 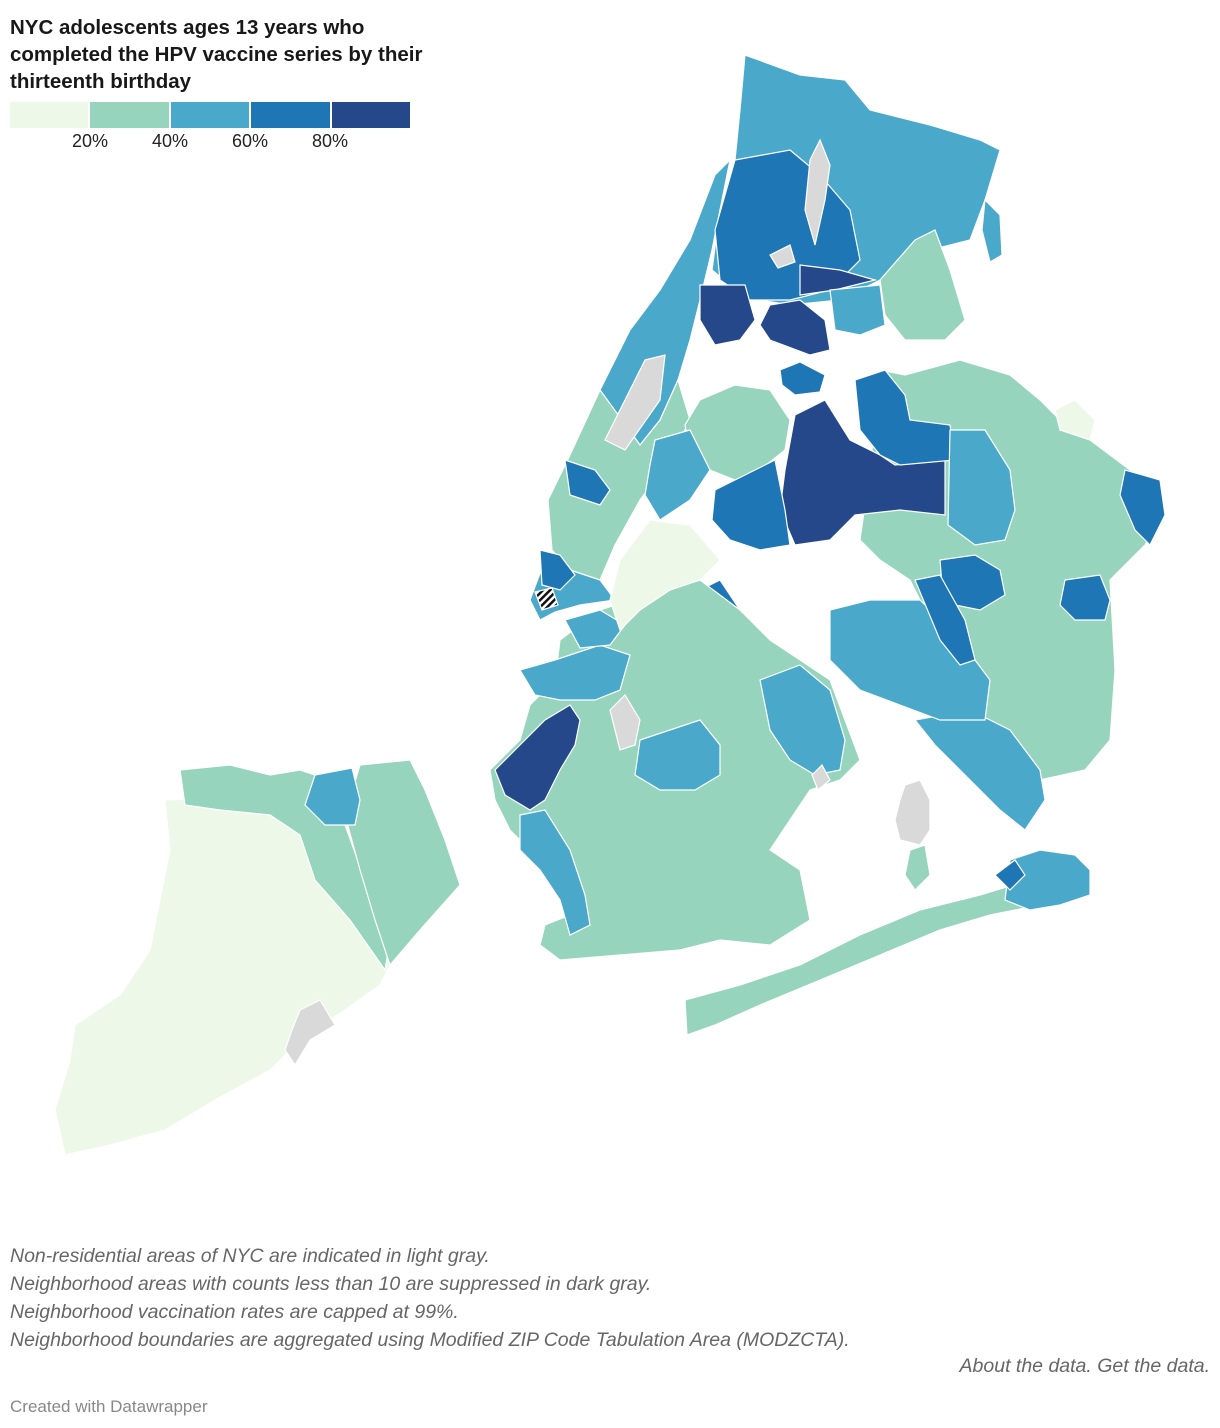 I want to click on brooklyn-park-slope-blue, so click(x=575, y=672).